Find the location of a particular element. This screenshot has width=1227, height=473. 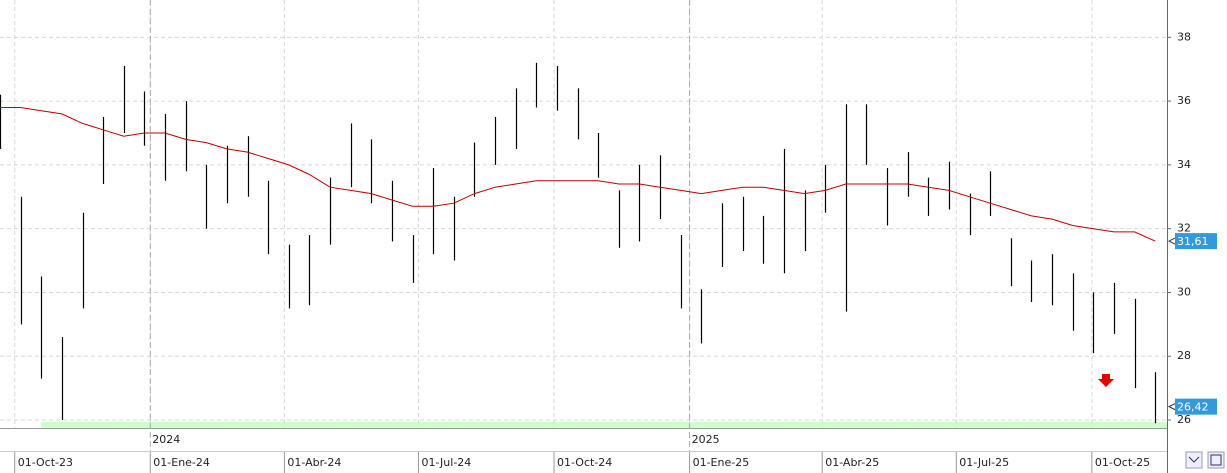

save-button is located at coordinates (1216, 460).